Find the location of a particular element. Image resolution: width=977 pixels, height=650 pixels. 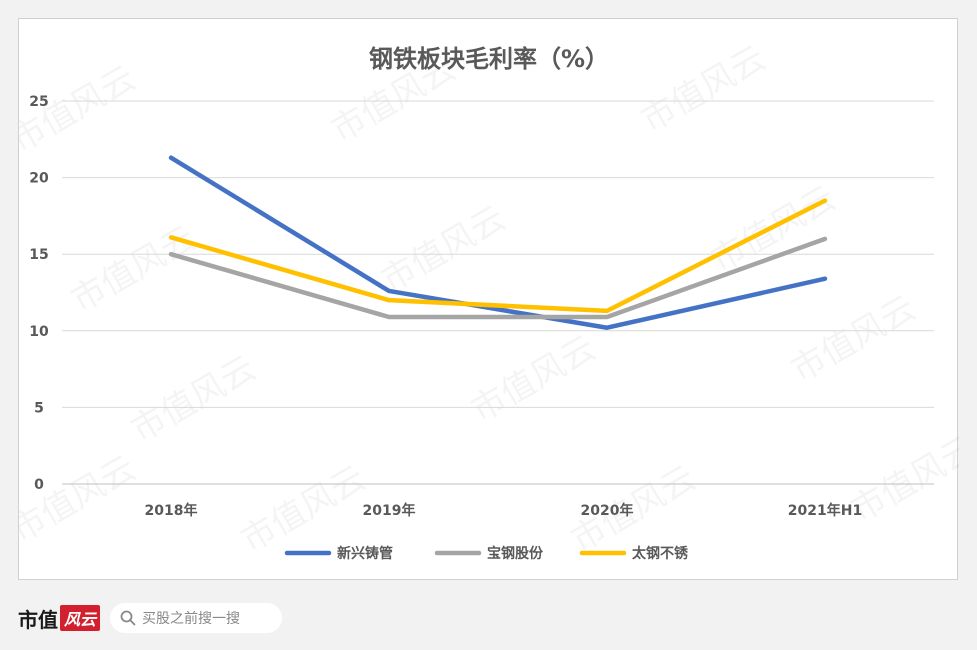

y-tick-label: 20 is located at coordinates (39, 179).